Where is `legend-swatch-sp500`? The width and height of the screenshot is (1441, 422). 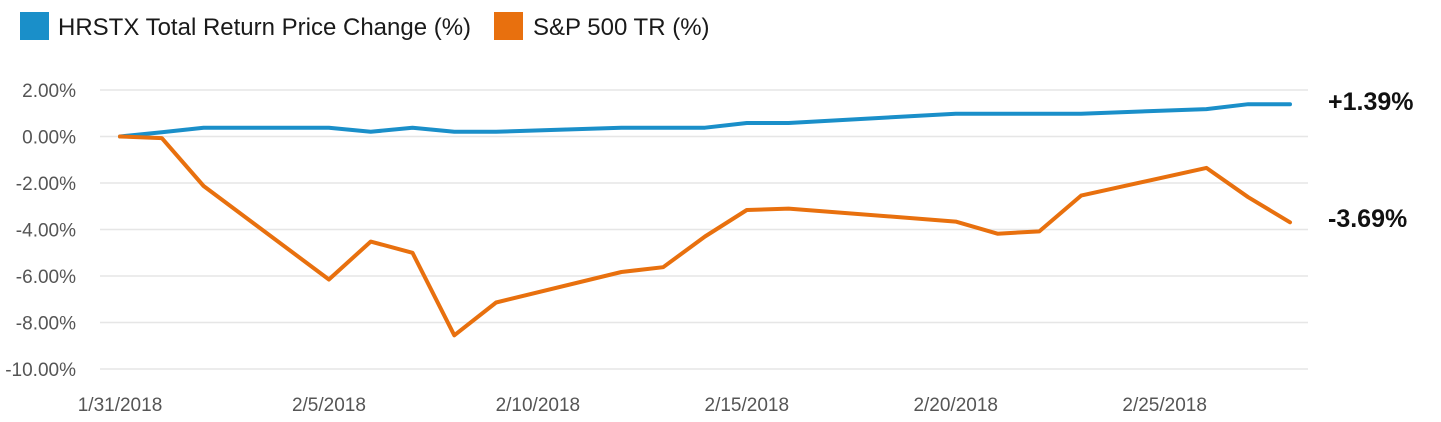 legend-swatch-sp500 is located at coordinates (508, 26).